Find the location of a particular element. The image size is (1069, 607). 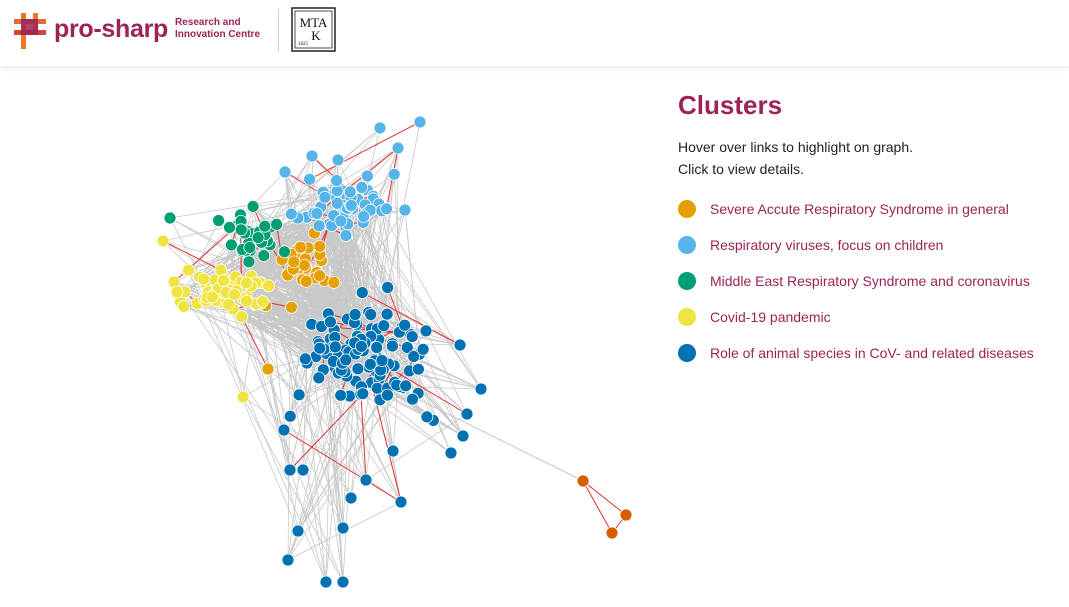

cluster-label: Covid-19 pandemic is located at coordinates (770, 317).